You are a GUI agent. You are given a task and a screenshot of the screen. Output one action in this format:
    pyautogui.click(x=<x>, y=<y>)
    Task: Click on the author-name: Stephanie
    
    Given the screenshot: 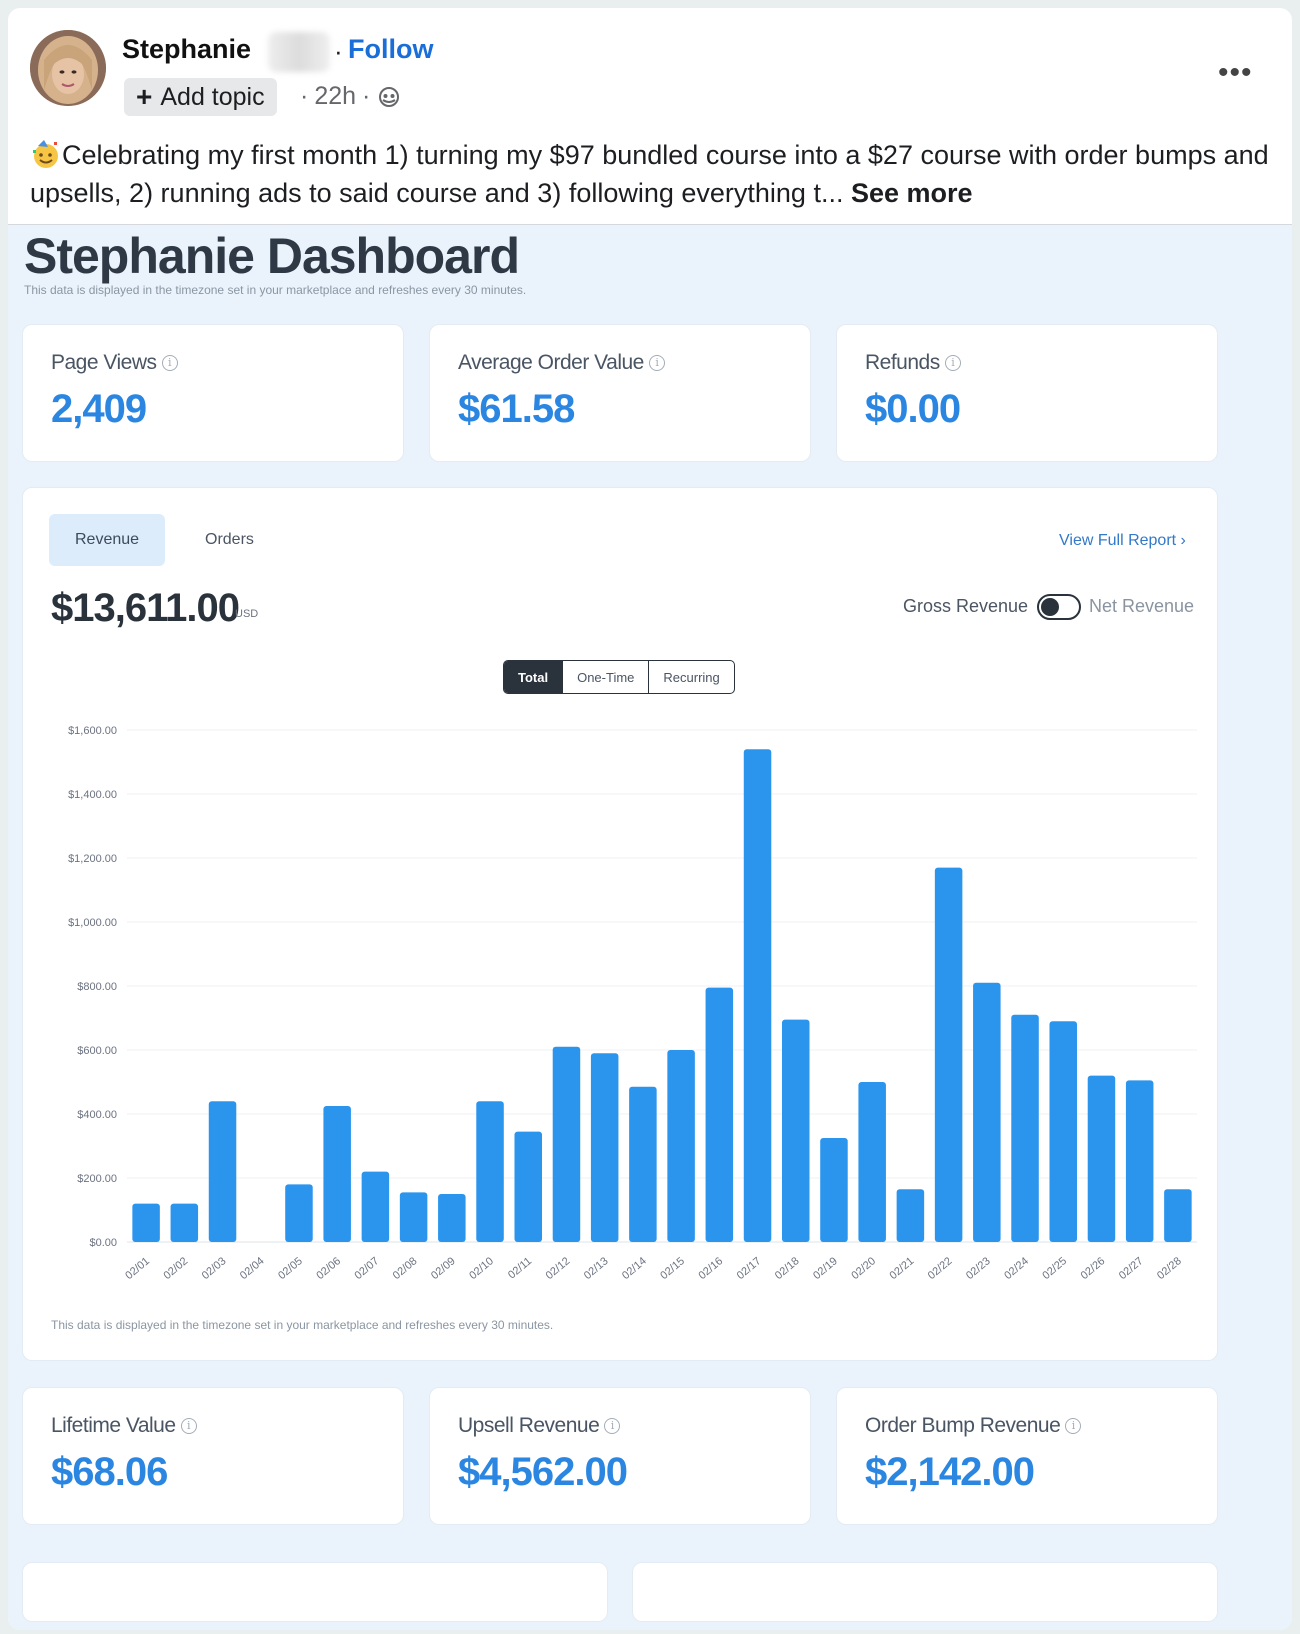 What is the action you would take?
    pyautogui.click(x=187, y=49)
    